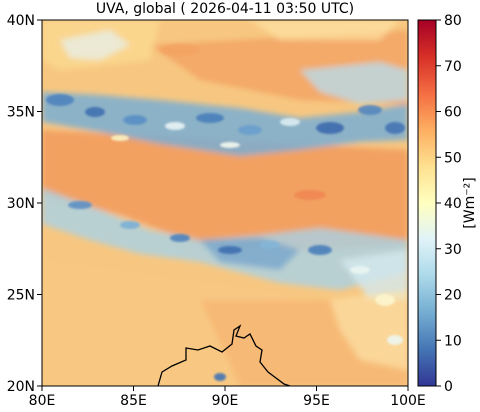 This screenshot has height=412, width=480. I want to click on colorbar-tick-label: 80, so click(453, 21).